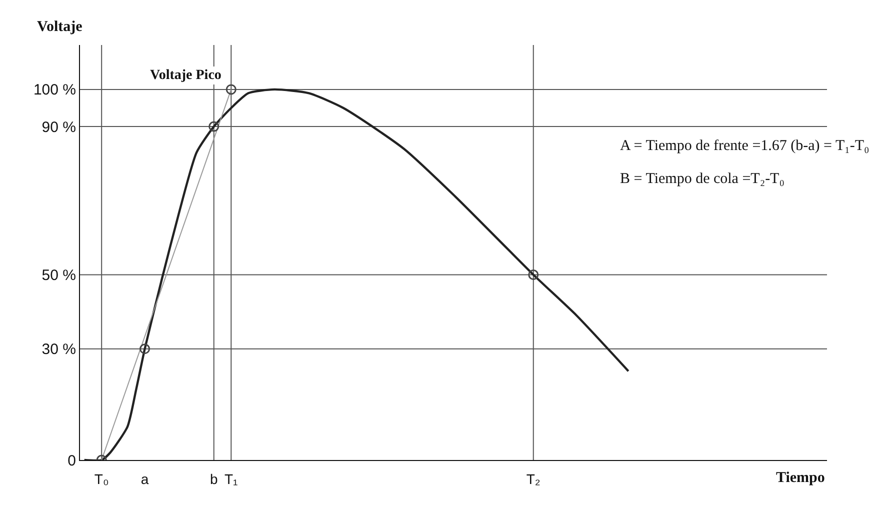 This screenshot has width=877, height=515. What do you see at coordinates (59, 275) in the screenshot?
I see `y-tick-label: 50 %` at bounding box center [59, 275].